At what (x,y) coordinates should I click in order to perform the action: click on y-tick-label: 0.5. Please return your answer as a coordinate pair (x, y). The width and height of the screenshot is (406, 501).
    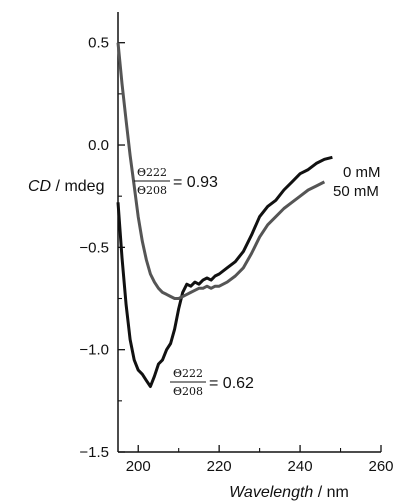
    Looking at the image, I should click on (98, 43).